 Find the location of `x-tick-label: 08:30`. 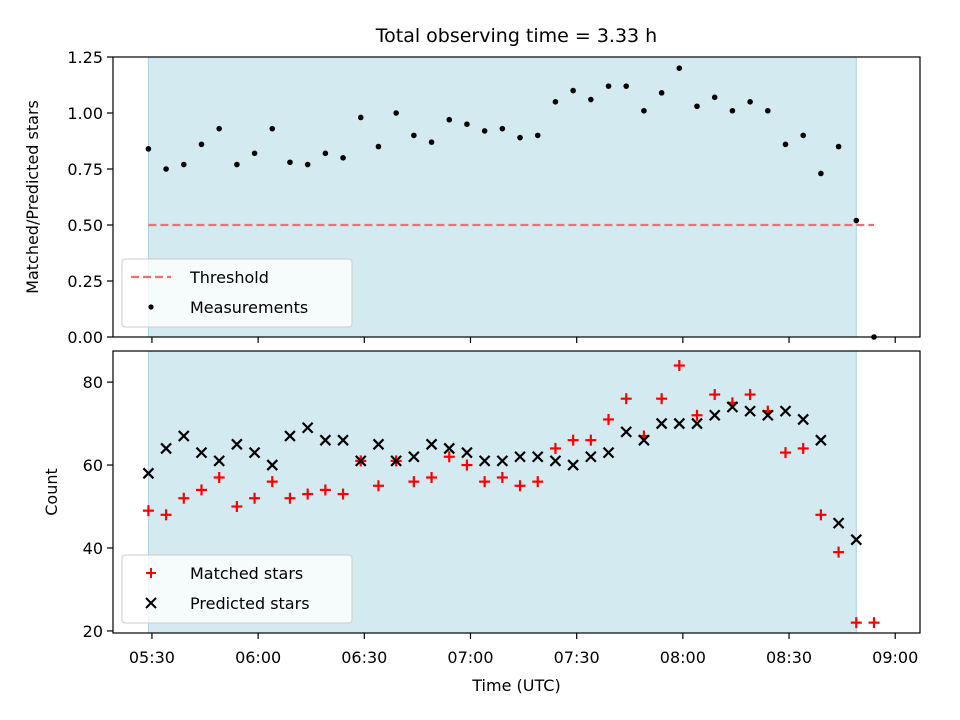

x-tick-label: 08:30 is located at coordinates (789, 657).